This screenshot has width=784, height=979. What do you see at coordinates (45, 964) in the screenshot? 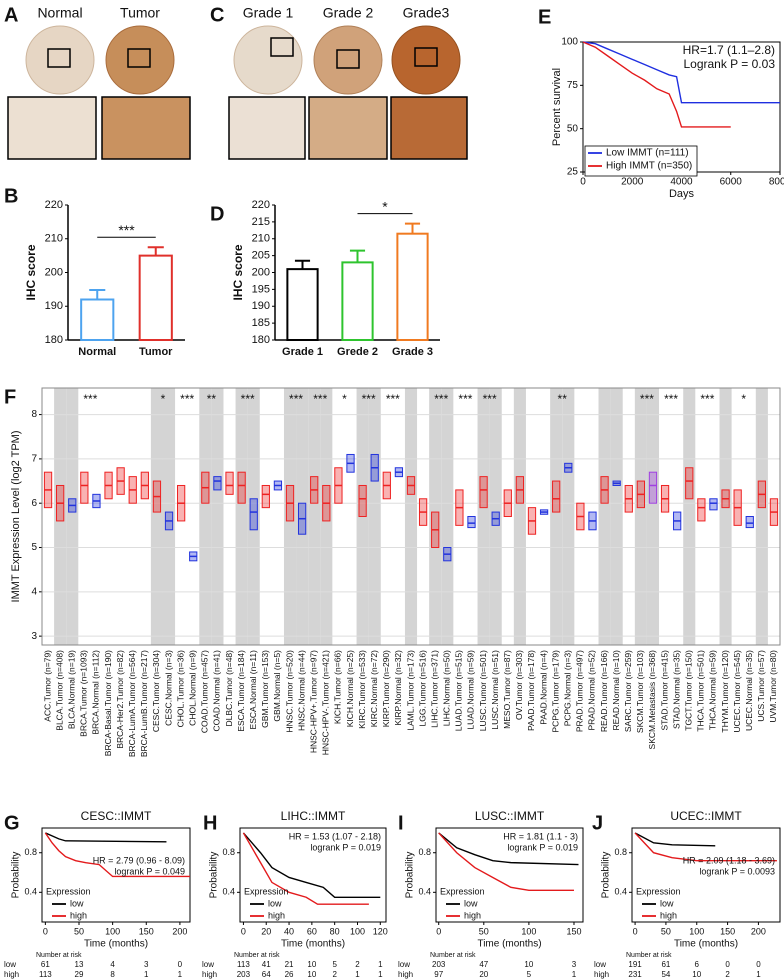
I see `at-risk-value: 61` at bounding box center [45, 964].